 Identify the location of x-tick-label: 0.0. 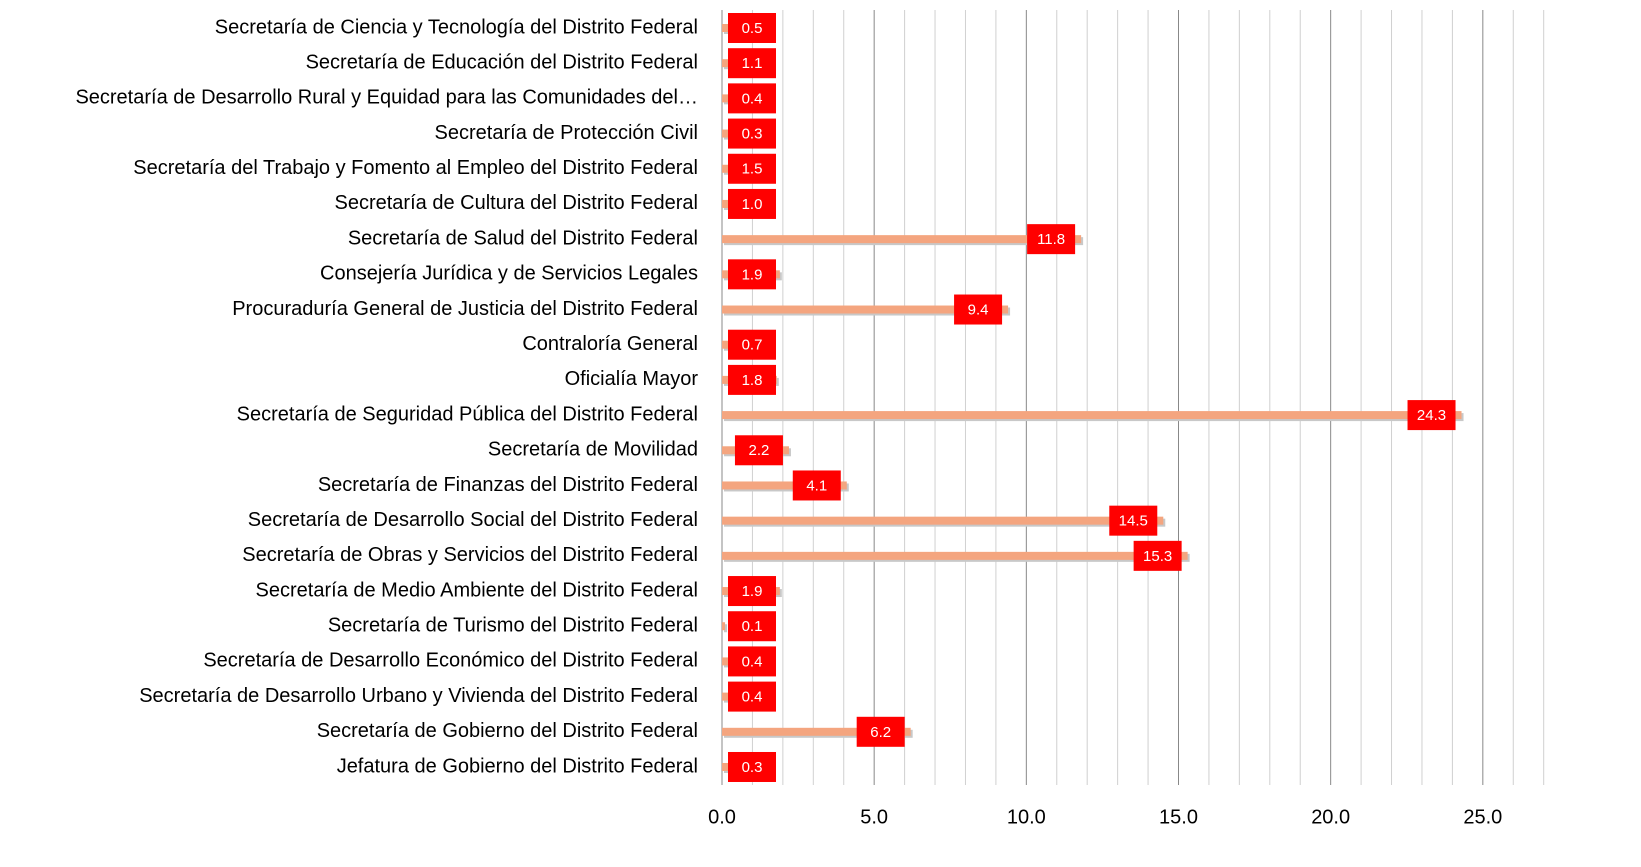
(722, 817).